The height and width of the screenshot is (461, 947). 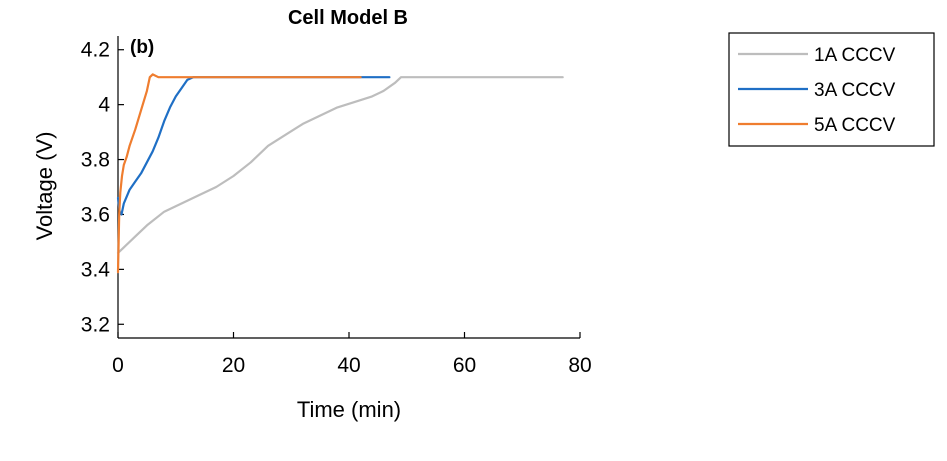 I want to click on x-tick-label: 40, so click(x=348, y=365).